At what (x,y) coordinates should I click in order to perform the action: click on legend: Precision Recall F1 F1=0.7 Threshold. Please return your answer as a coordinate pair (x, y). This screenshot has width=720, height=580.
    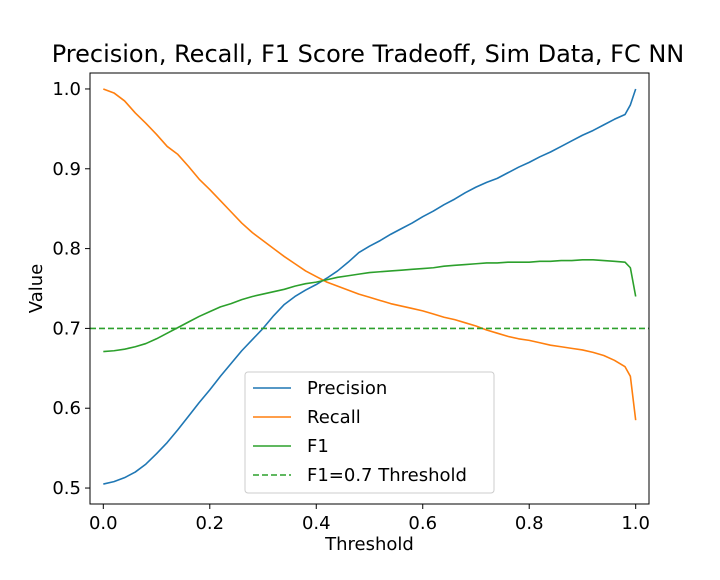
    Looking at the image, I should click on (369, 432).